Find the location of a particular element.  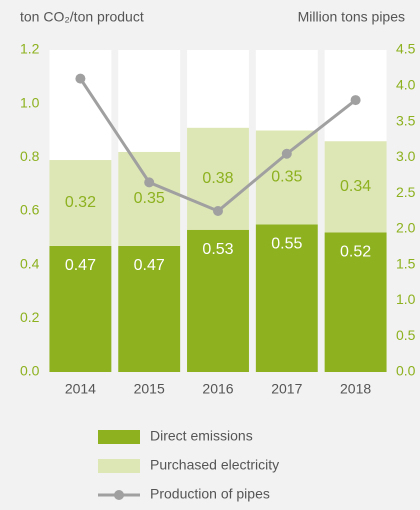

value-label: 0.55 is located at coordinates (286, 244).